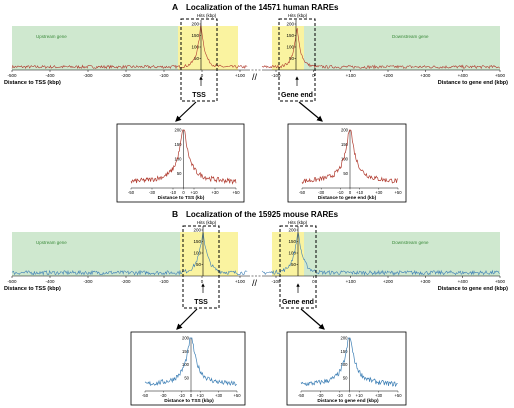 This screenshot has width=514, height=408. Describe the element at coordinates (388, 280) in the screenshot. I see `ticks-b-right: -100 0 +100 +200 +300 +400 +500` at that location.